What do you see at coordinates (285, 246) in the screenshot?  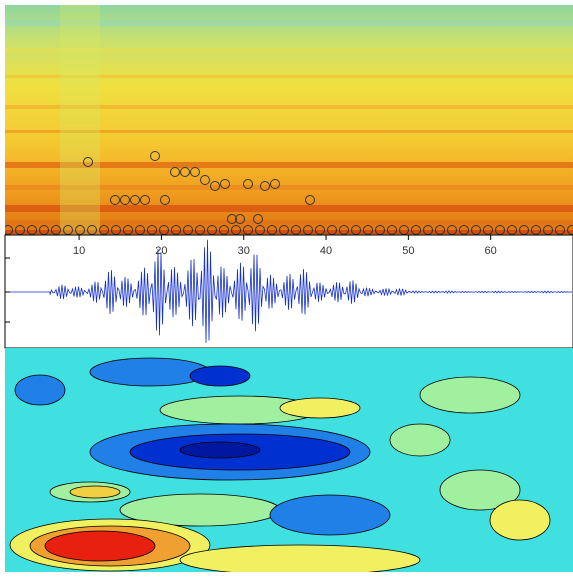 I see `x-axis: 10 20 30 40 50 60` at bounding box center [285, 246].